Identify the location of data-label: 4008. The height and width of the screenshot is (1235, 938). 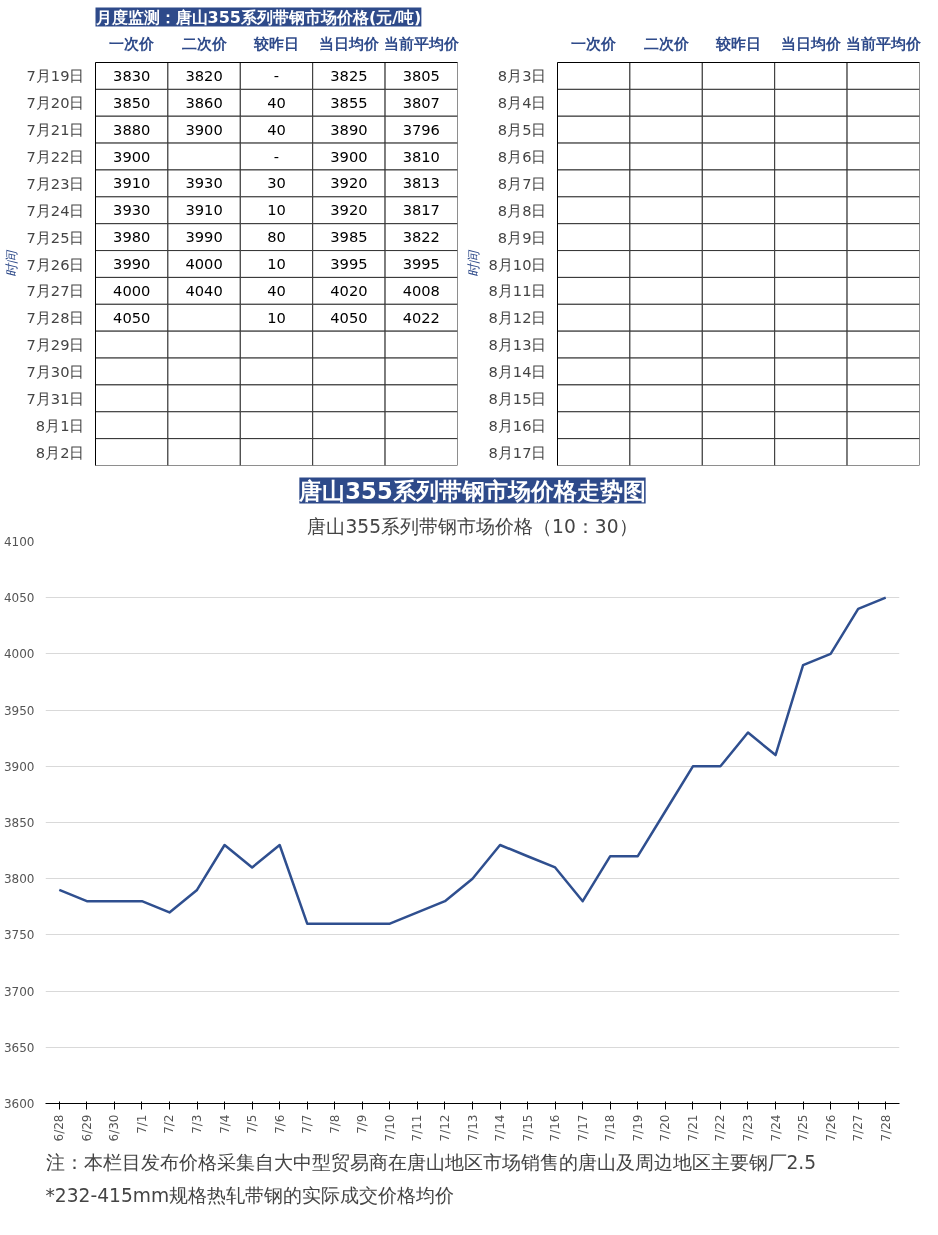
(421, 290).